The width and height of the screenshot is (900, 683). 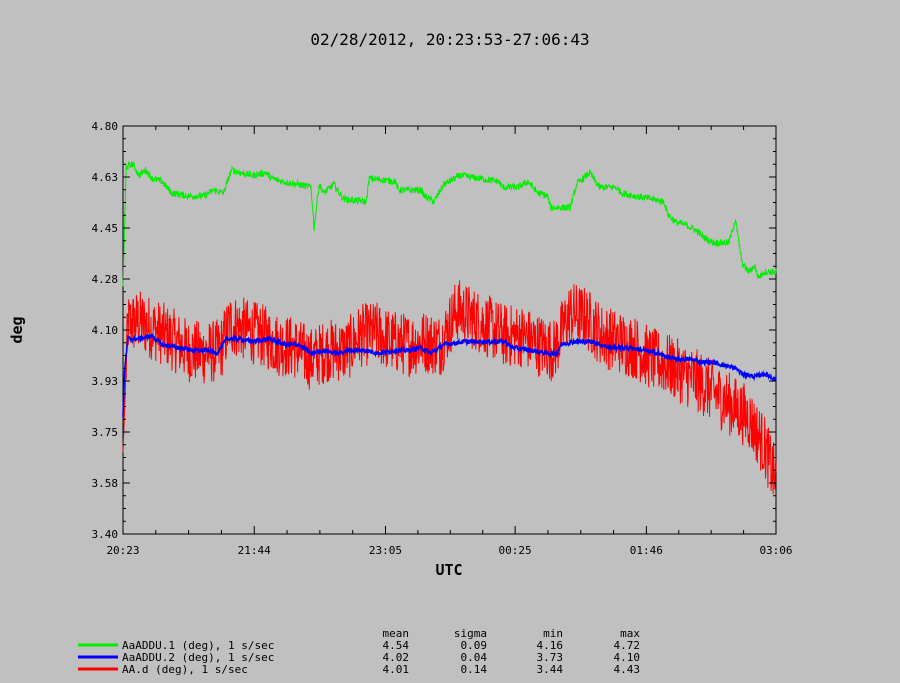 What do you see at coordinates (105, 228) in the screenshot?
I see `y-tick-label: 4.45` at bounding box center [105, 228].